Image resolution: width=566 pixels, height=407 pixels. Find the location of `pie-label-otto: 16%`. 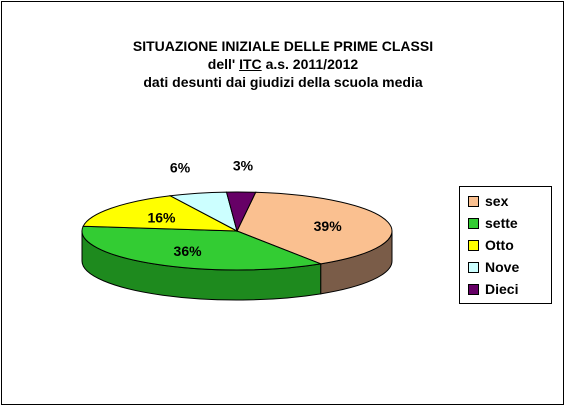

pie-label-otto: 16% is located at coordinates (161, 217).